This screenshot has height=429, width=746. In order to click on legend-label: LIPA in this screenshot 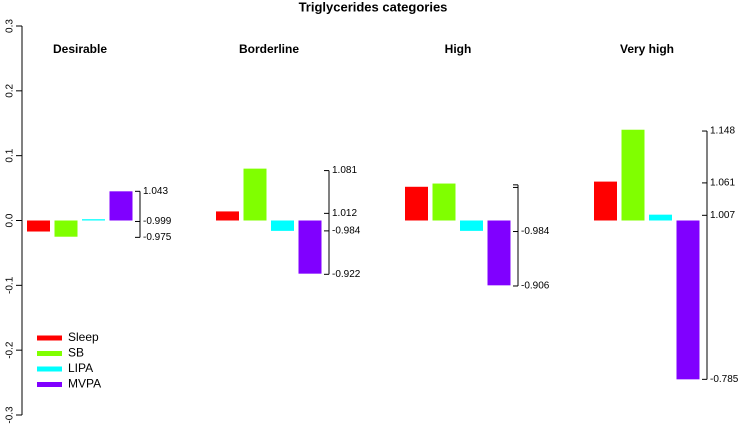, I will do `click(80, 368)`.